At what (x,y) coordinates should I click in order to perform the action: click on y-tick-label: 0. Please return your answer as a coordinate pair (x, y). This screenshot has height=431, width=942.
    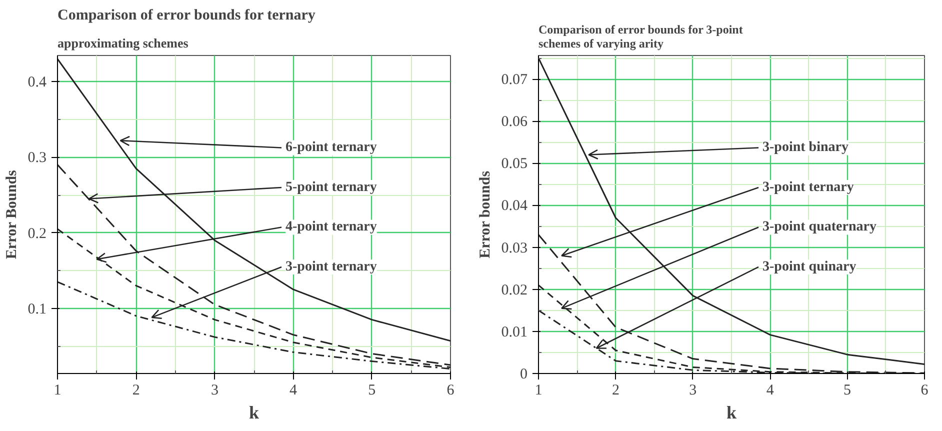
    Looking at the image, I should click on (524, 374).